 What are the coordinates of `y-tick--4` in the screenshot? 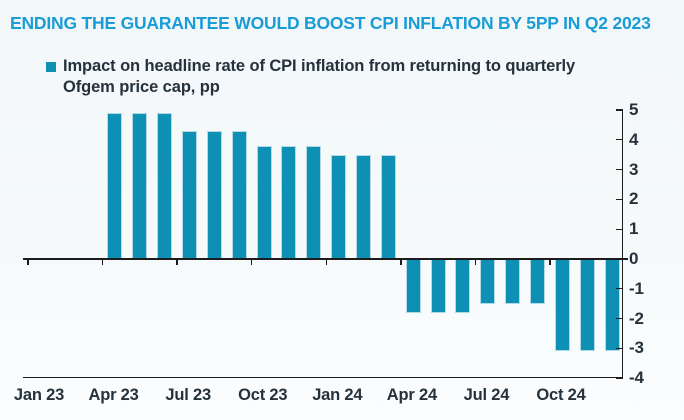 It's located at (619, 378).